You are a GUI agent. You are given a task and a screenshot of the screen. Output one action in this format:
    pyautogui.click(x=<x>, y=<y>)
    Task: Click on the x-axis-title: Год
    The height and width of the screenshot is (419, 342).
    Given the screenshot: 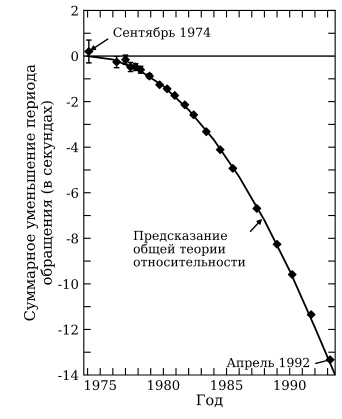 What is the action you would take?
    pyautogui.click(x=209, y=401)
    